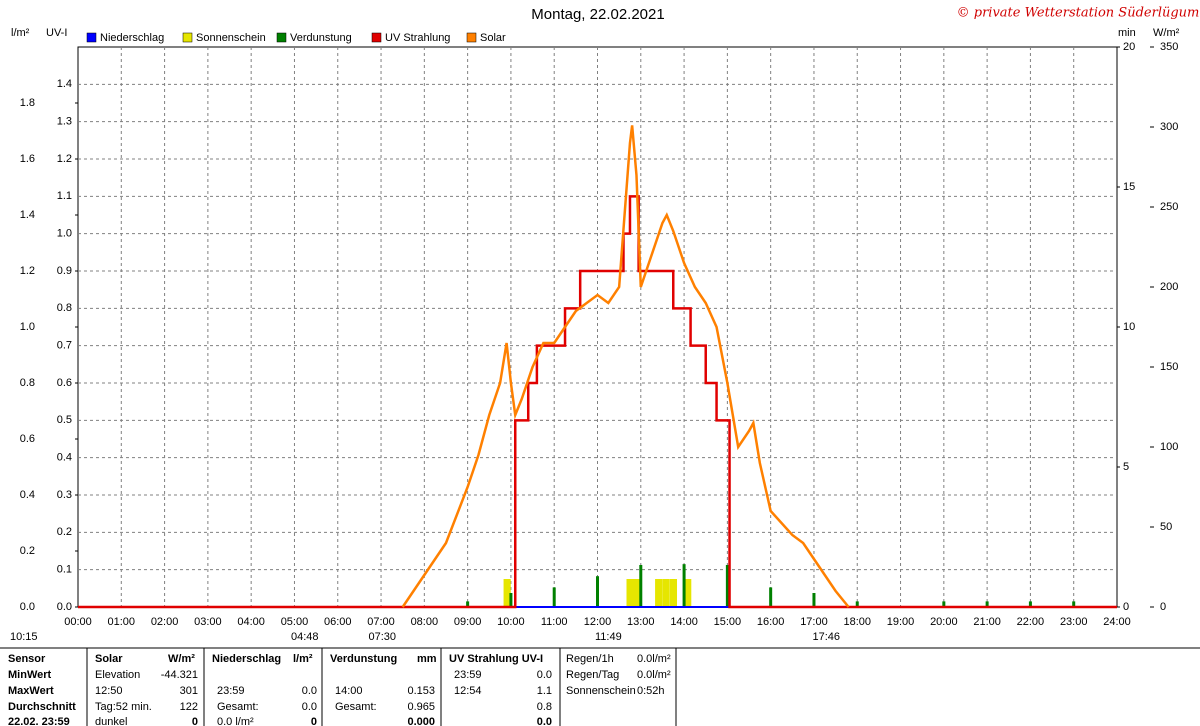 Image resolution: width=1200 pixels, height=726 pixels. What do you see at coordinates (78, 622) in the screenshot?
I see `x-tick-label: 00:00` at bounding box center [78, 622].